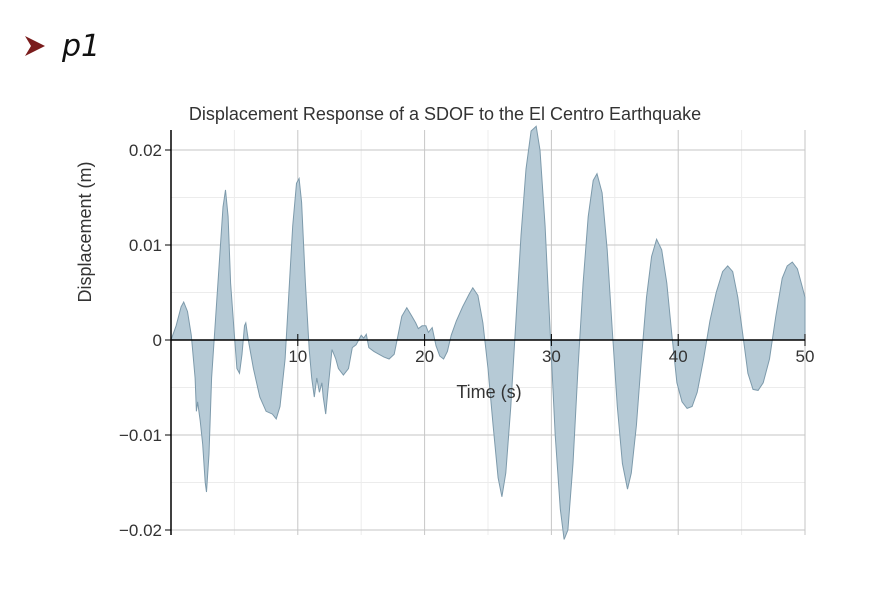  Describe the element at coordinates (140, 435) in the screenshot. I see `y-tick-label: −0.01` at that location.